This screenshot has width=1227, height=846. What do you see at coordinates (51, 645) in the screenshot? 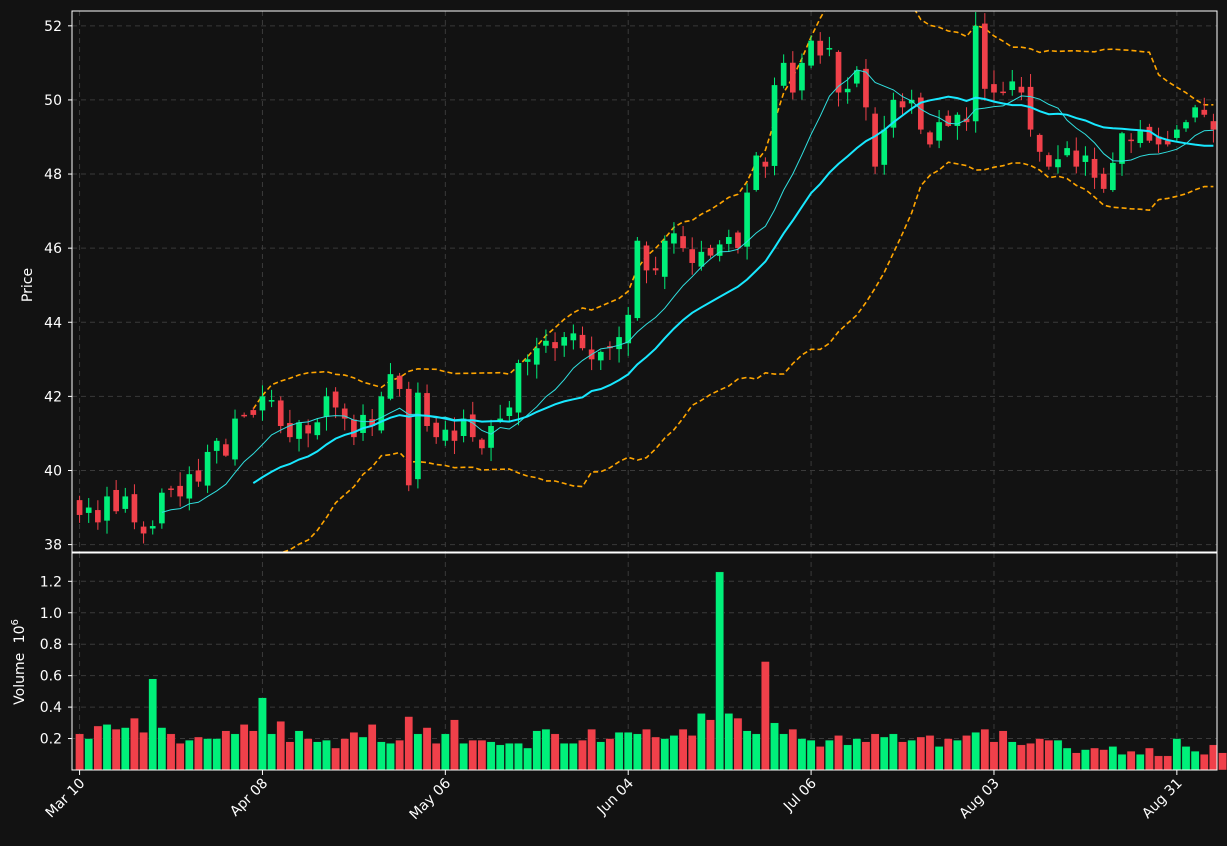
I see `volume-tick-label: 0.8` at bounding box center [51, 645].